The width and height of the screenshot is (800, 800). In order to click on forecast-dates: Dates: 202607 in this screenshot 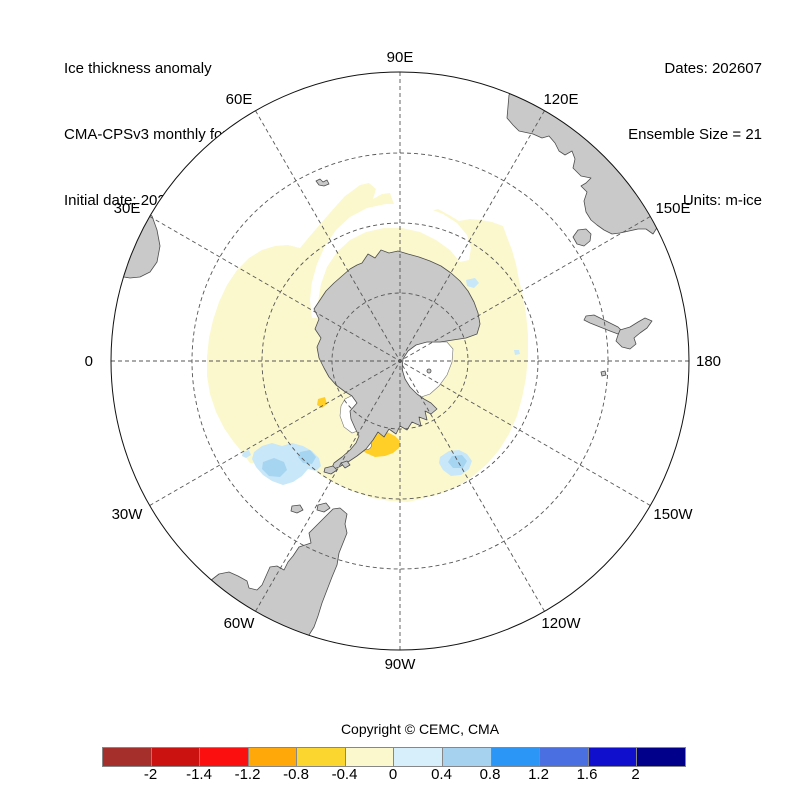, I will do `click(713, 68)`.